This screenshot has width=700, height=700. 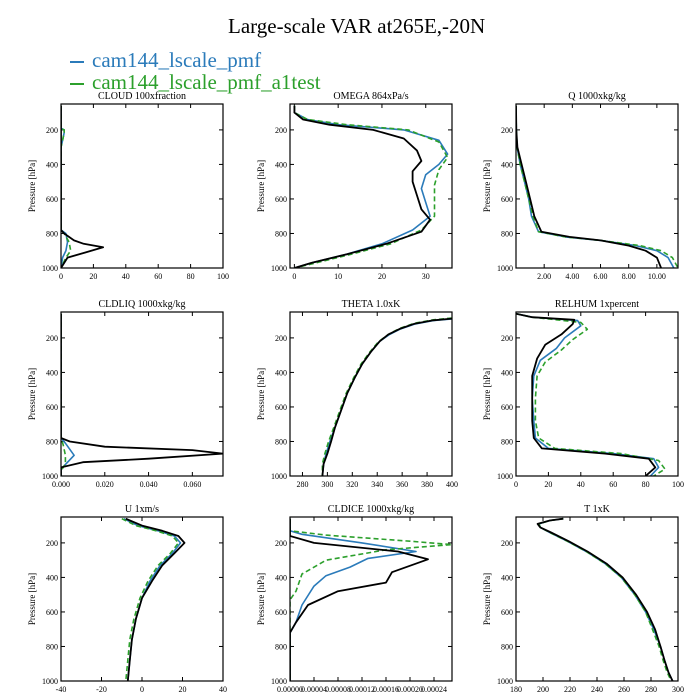 What do you see at coordinates (572, 276) in the screenshot?
I see `x-tick-label: 4.00` at bounding box center [572, 276].